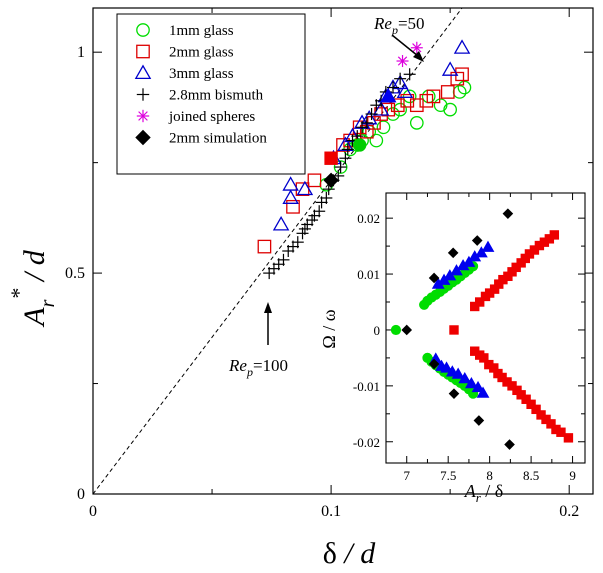 Image resolution: width=603 pixels, height=573 pixels. What do you see at coordinates (388, 95) in the screenshot?
I see `data-point-triangle-filled` at bounding box center [388, 95].